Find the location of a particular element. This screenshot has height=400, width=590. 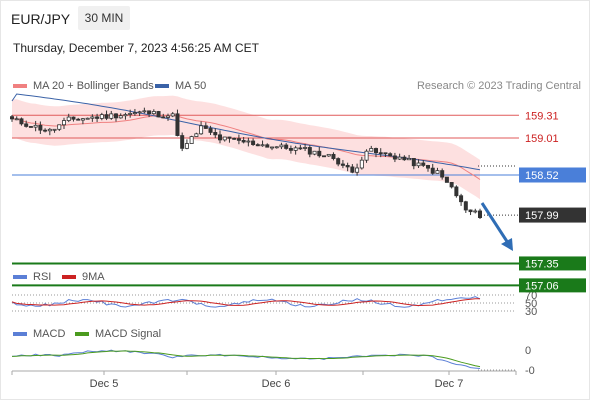

rsi-line is located at coordinates (246, 302).